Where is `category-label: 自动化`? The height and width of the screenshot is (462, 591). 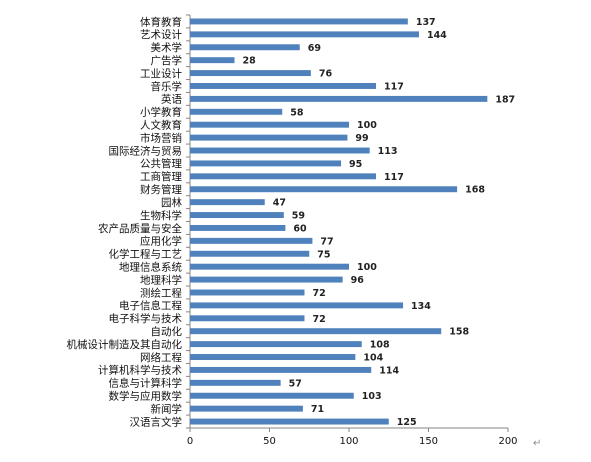 category-label: 自动化 is located at coordinates (167, 331).